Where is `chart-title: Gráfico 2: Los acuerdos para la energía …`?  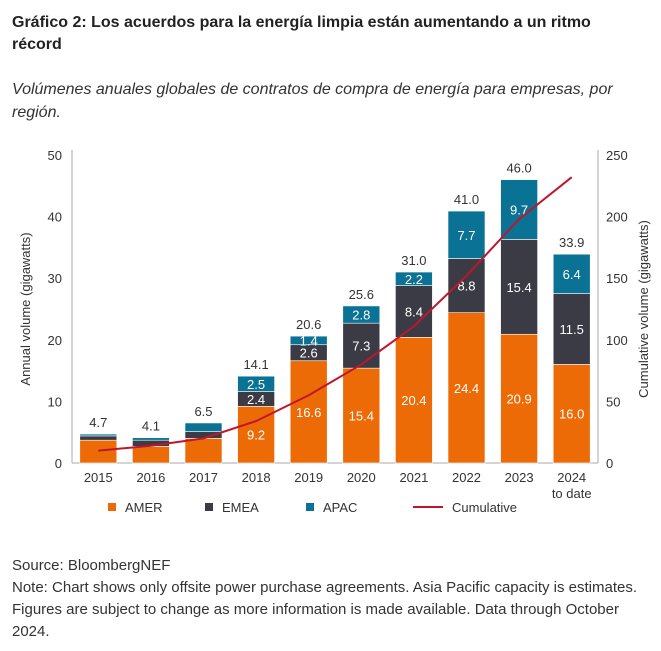
chart-title: Gráfico 2: Los acuerdos para la energía … is located at coordinates (301, 33).